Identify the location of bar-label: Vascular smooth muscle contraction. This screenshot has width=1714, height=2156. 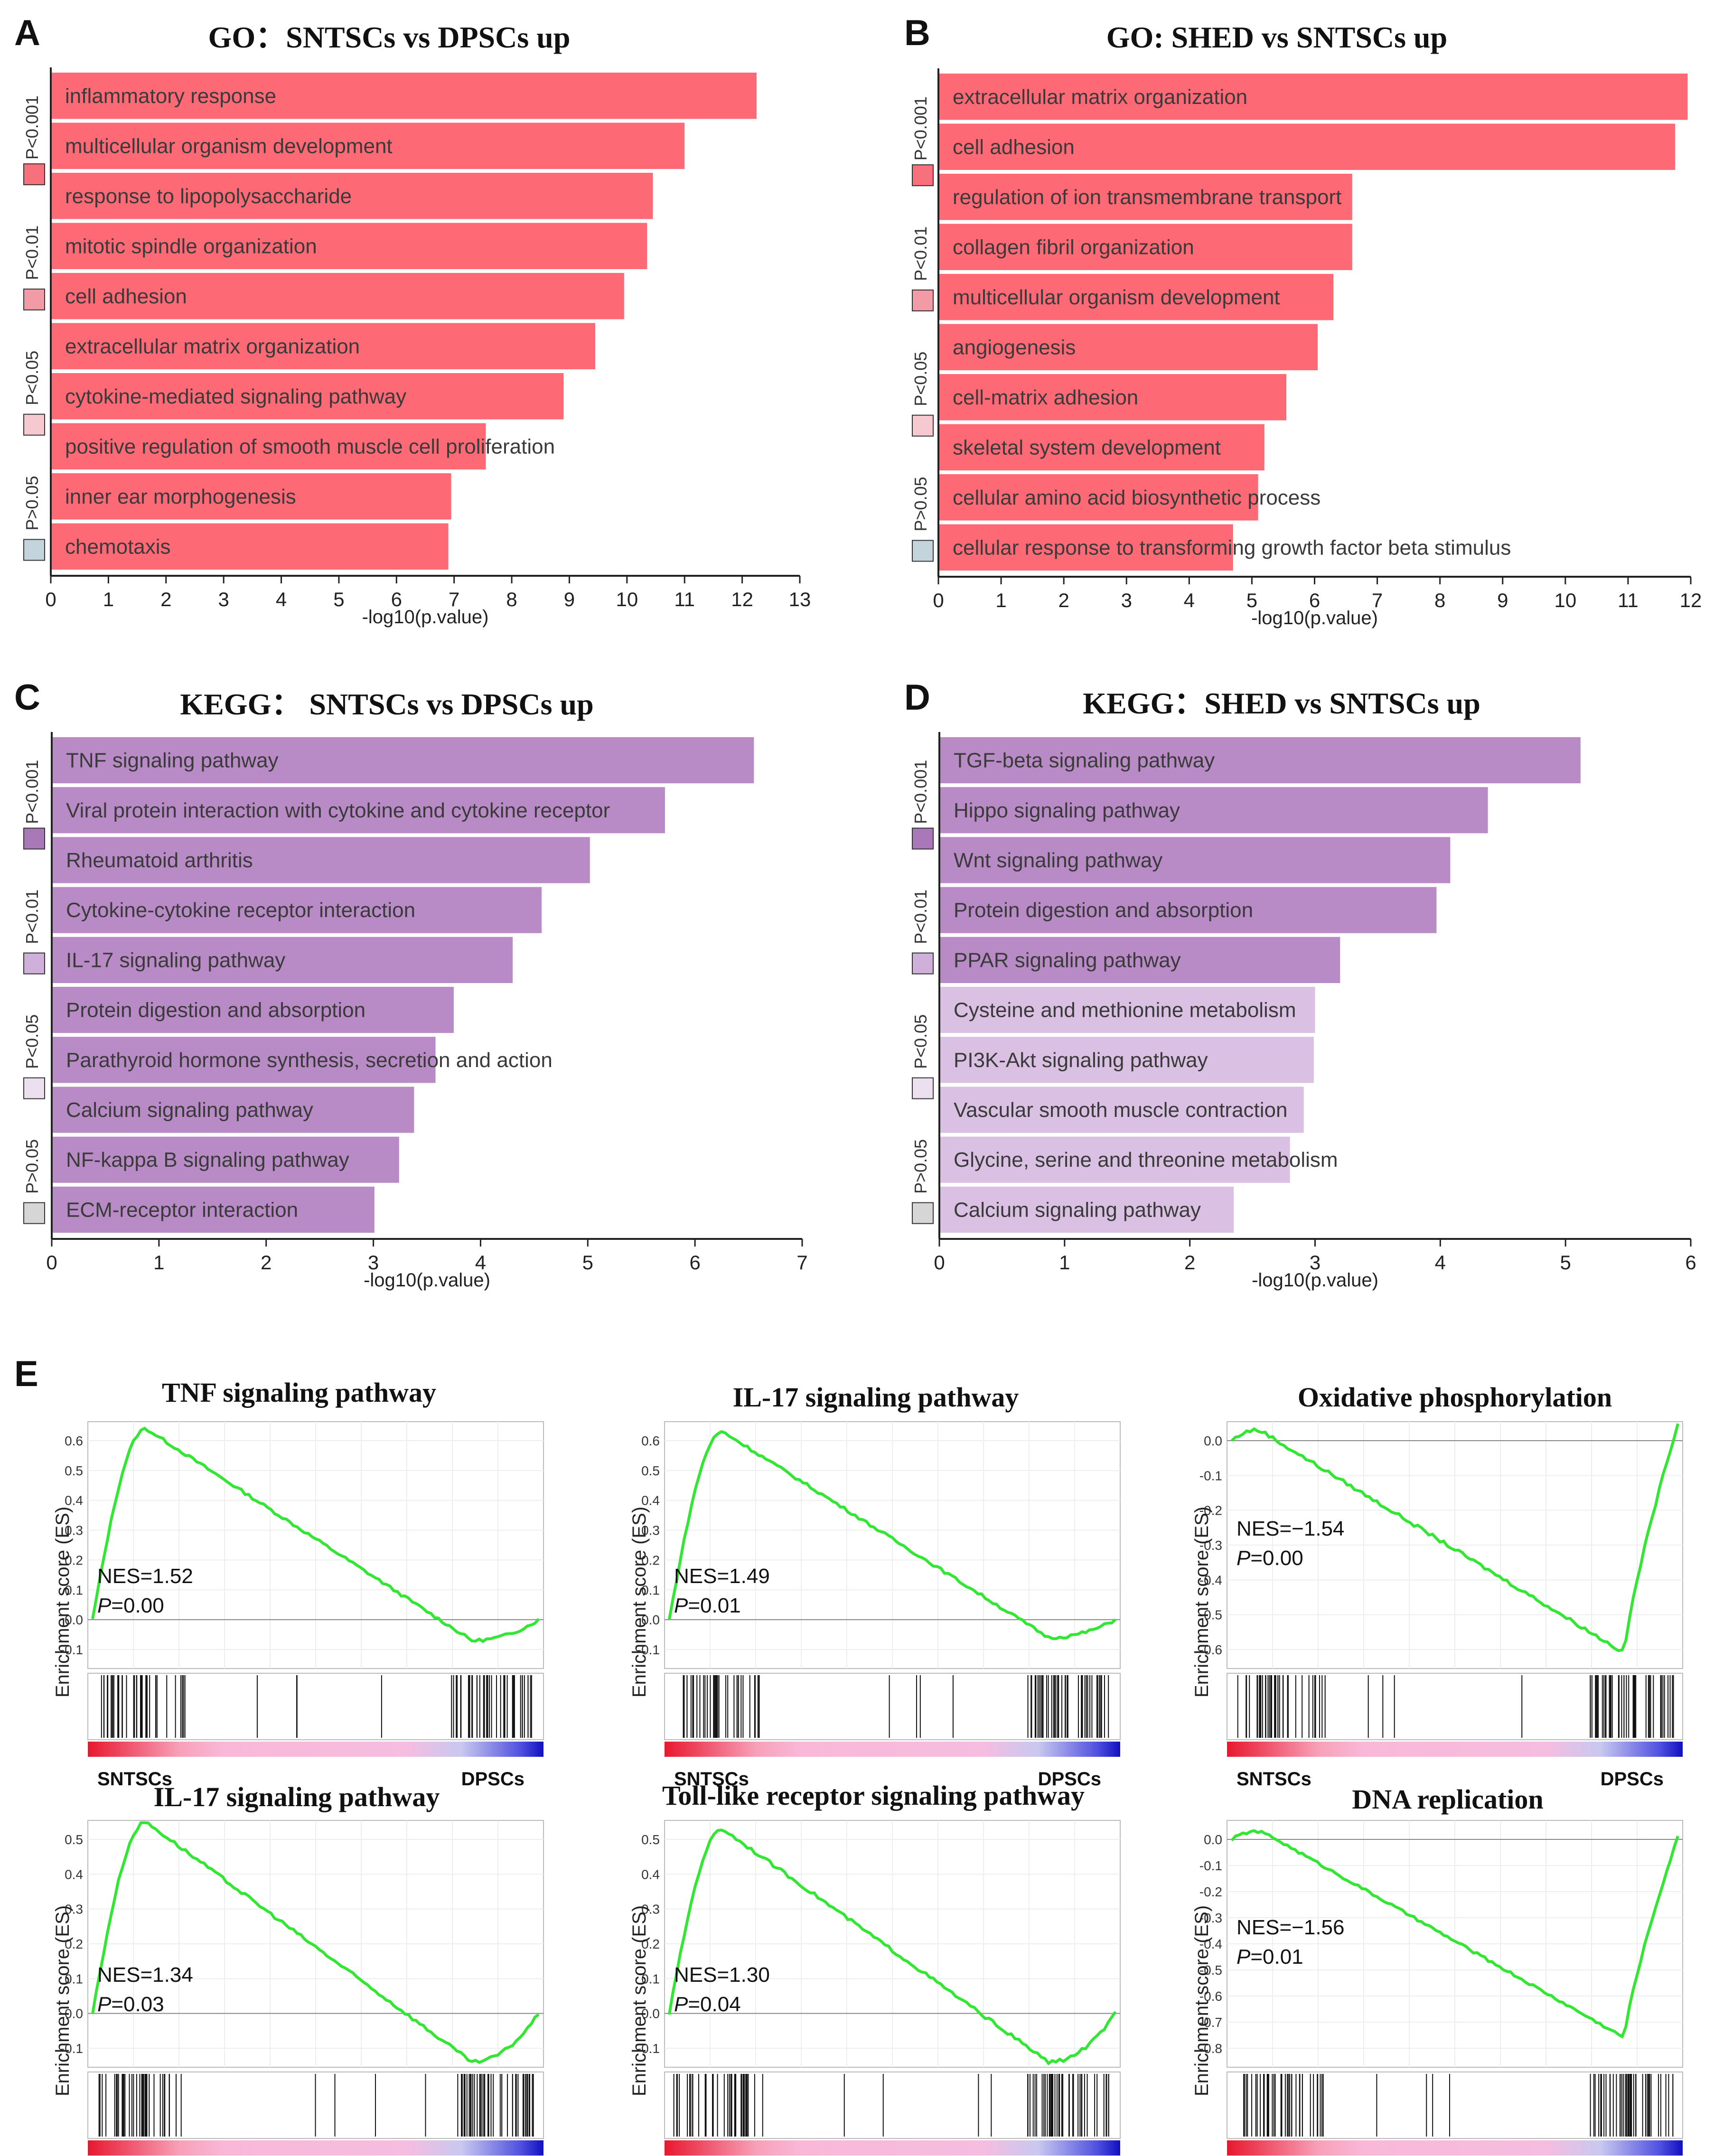
(1120, 1110).